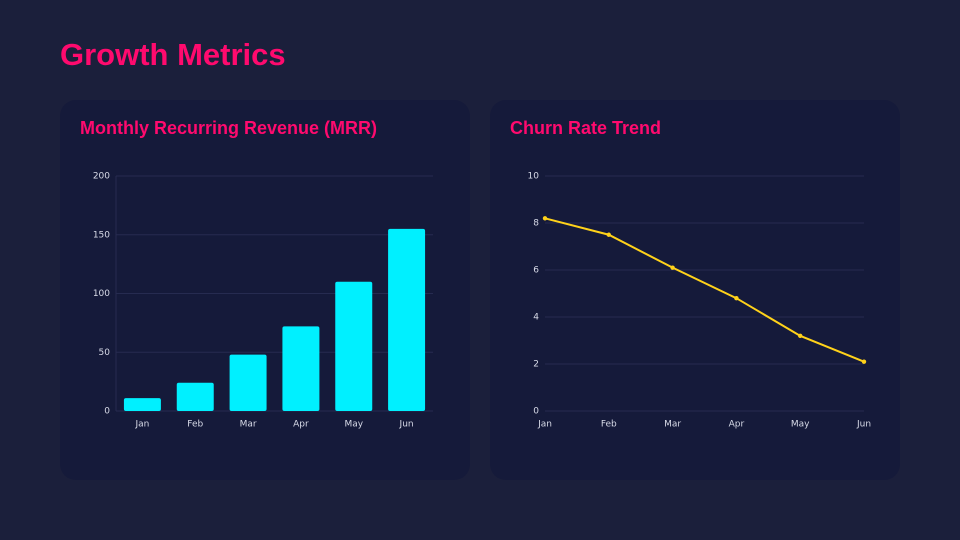  I want to click on page-title: Growth Metrics, so click(173, 54).